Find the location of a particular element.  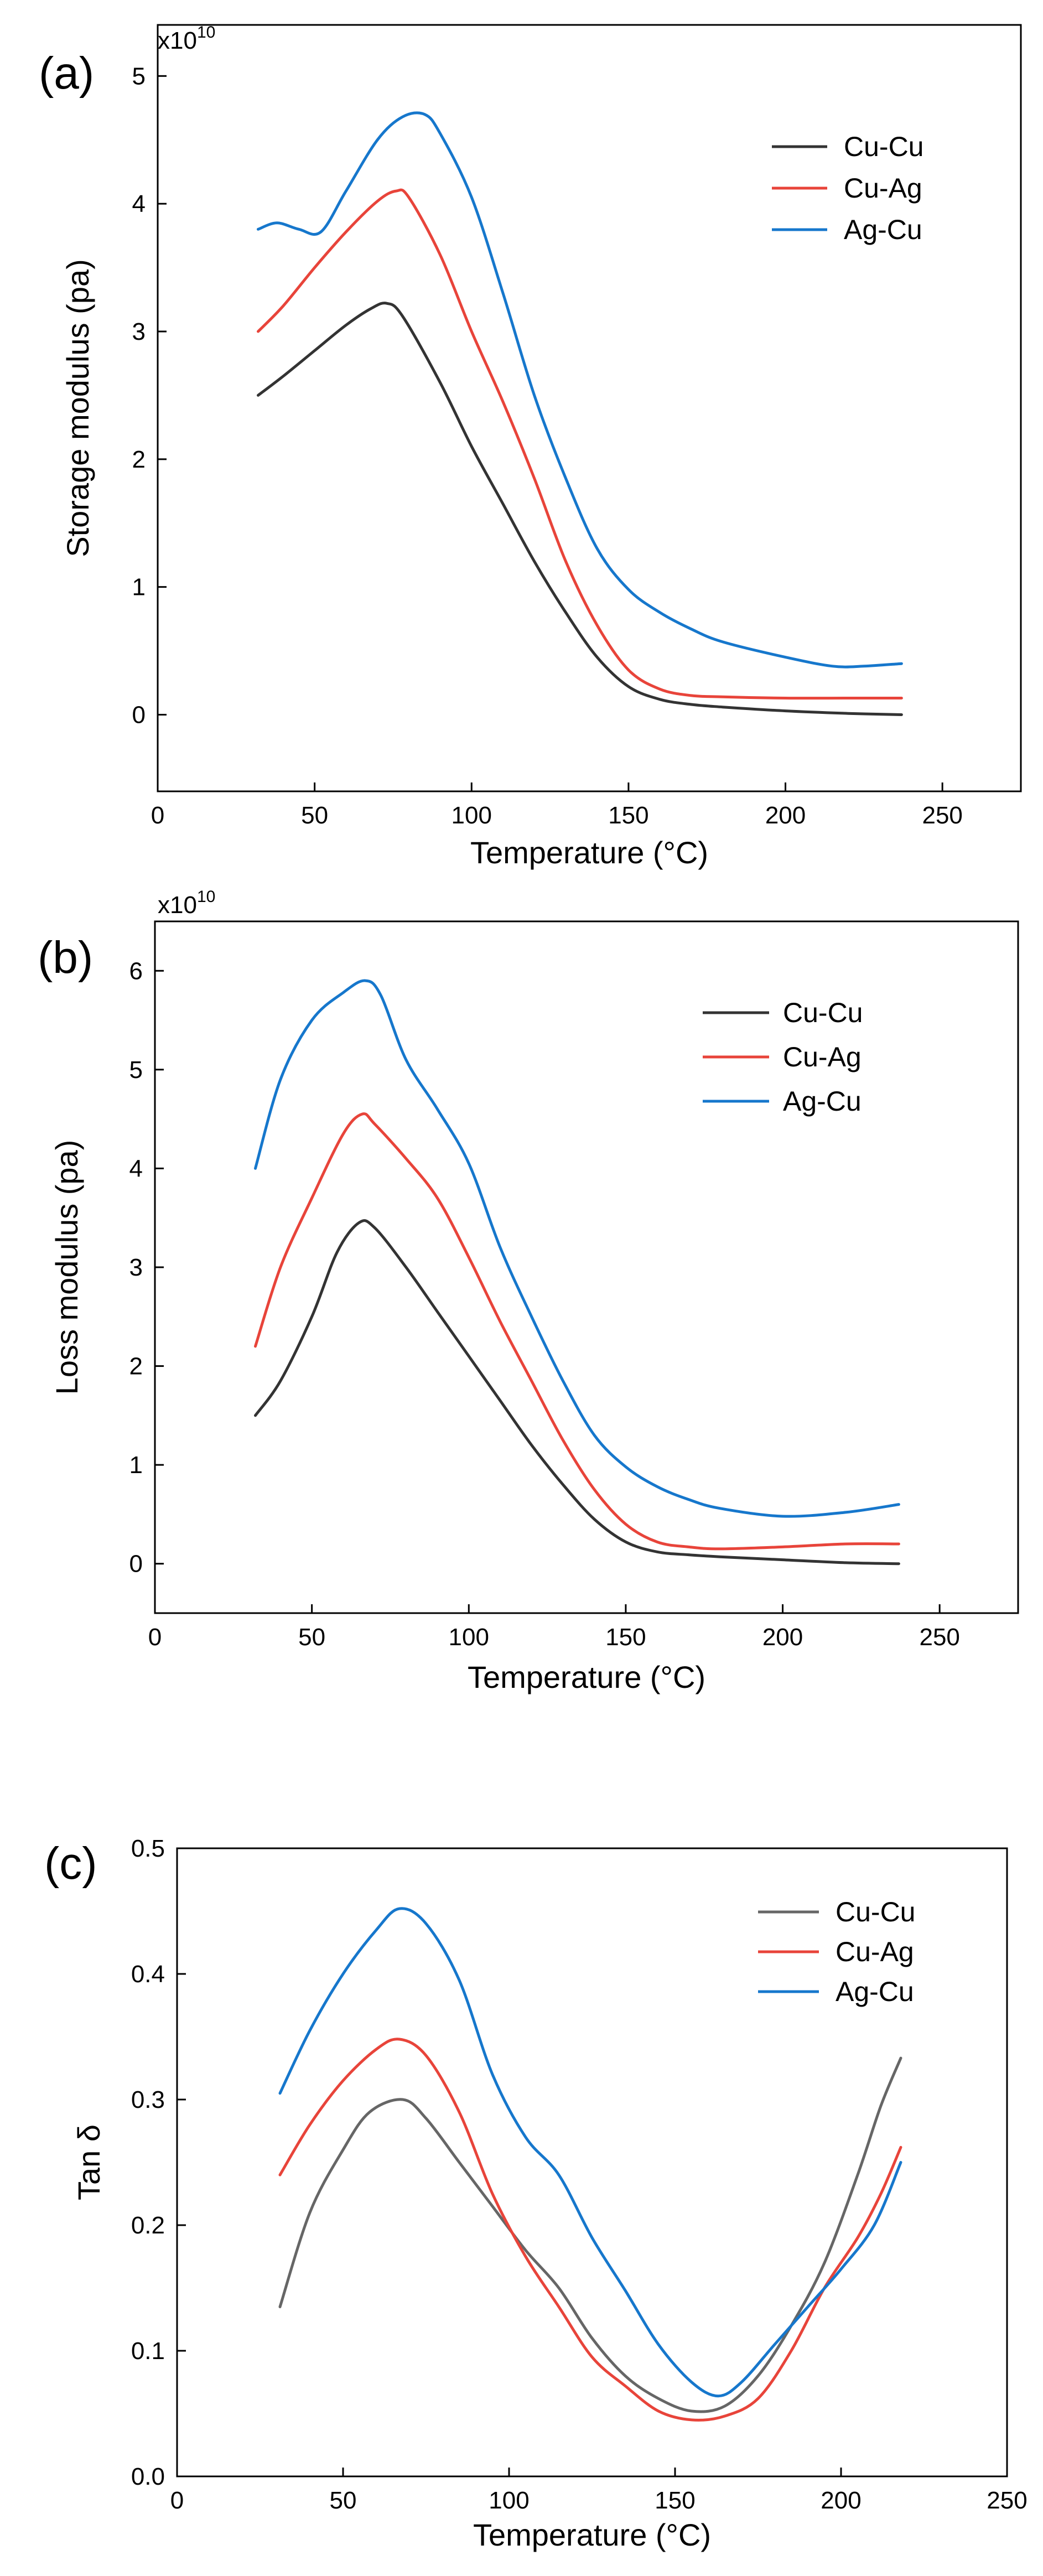

y-tick-label: 0.1 is located at coordinates (148, 2351).